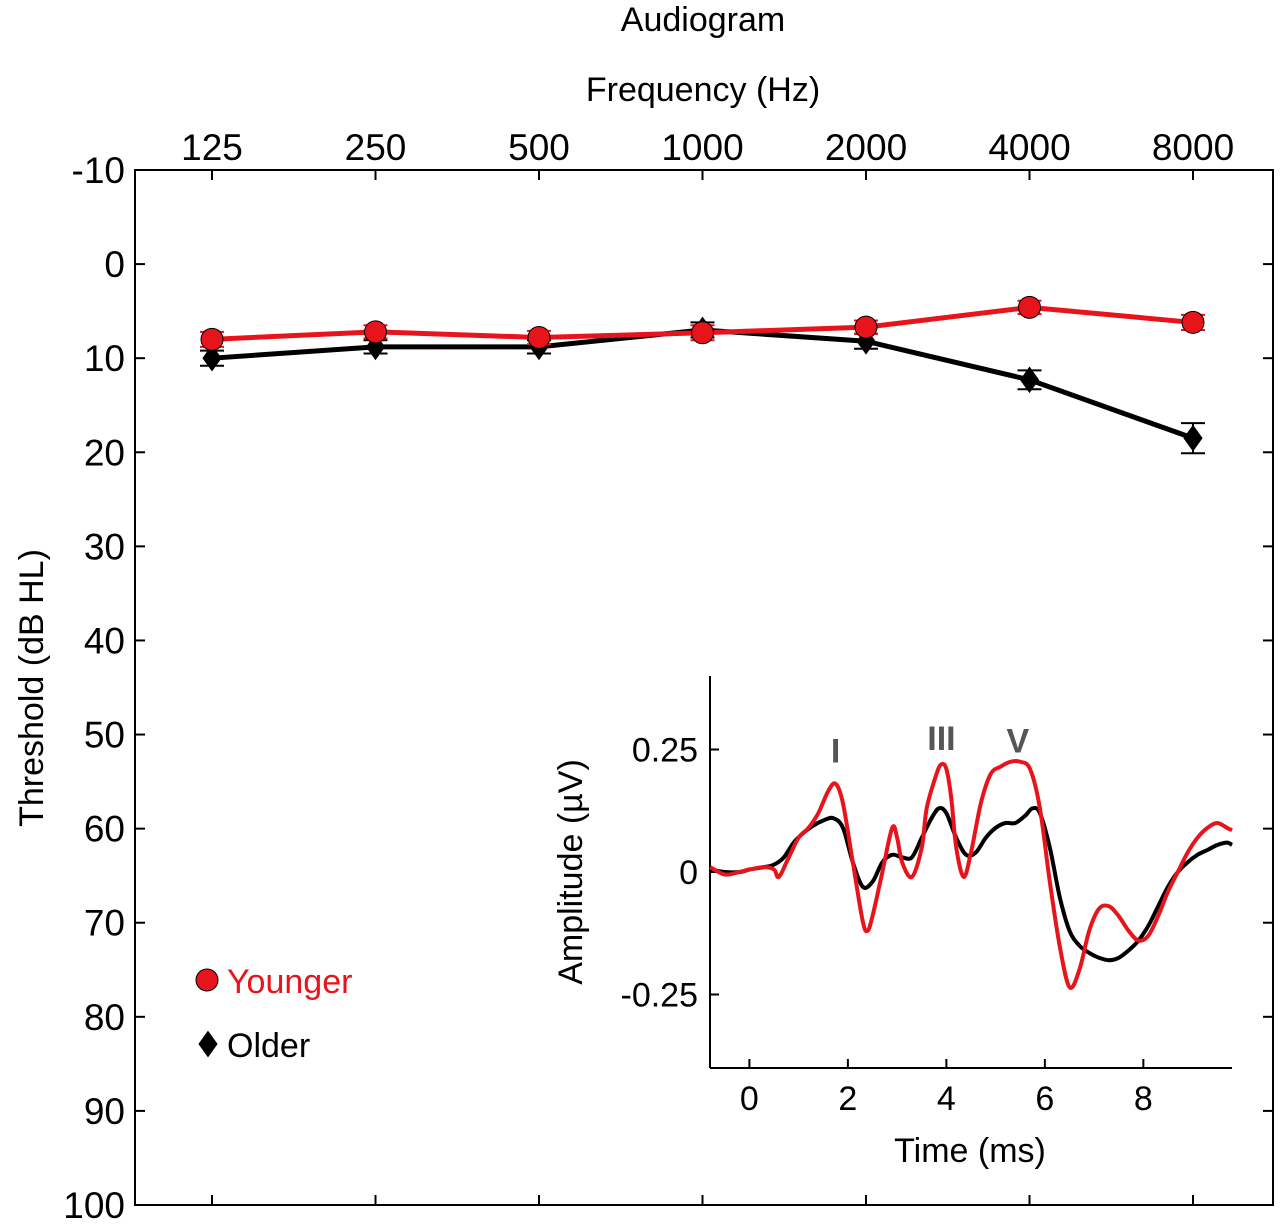 Image resolution: width=1280 pixels, height=1225 pixels. What do you see at coordinates (1193, 147) in the screenshot?
I see `x-tick-label-8000: 8000` at bounding box center [1193, 147].